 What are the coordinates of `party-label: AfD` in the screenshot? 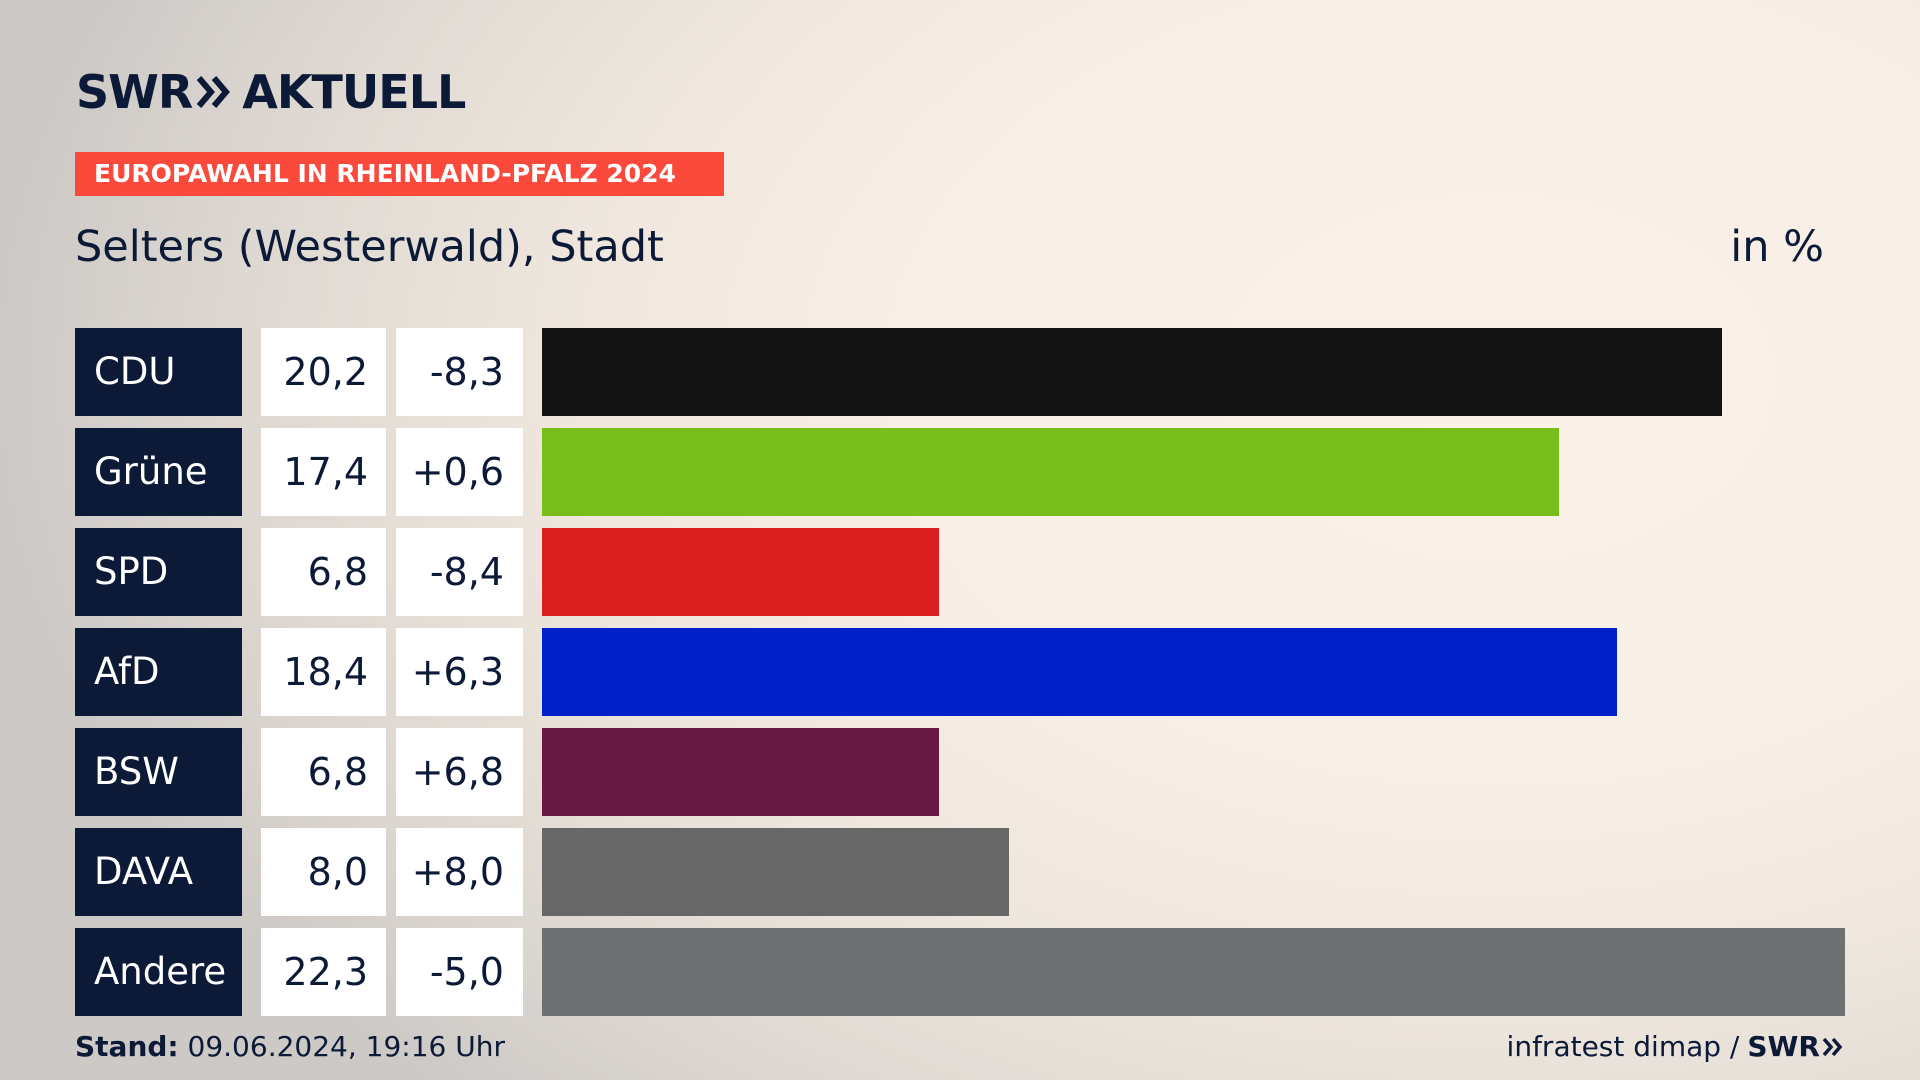 It's located at (158, 672).